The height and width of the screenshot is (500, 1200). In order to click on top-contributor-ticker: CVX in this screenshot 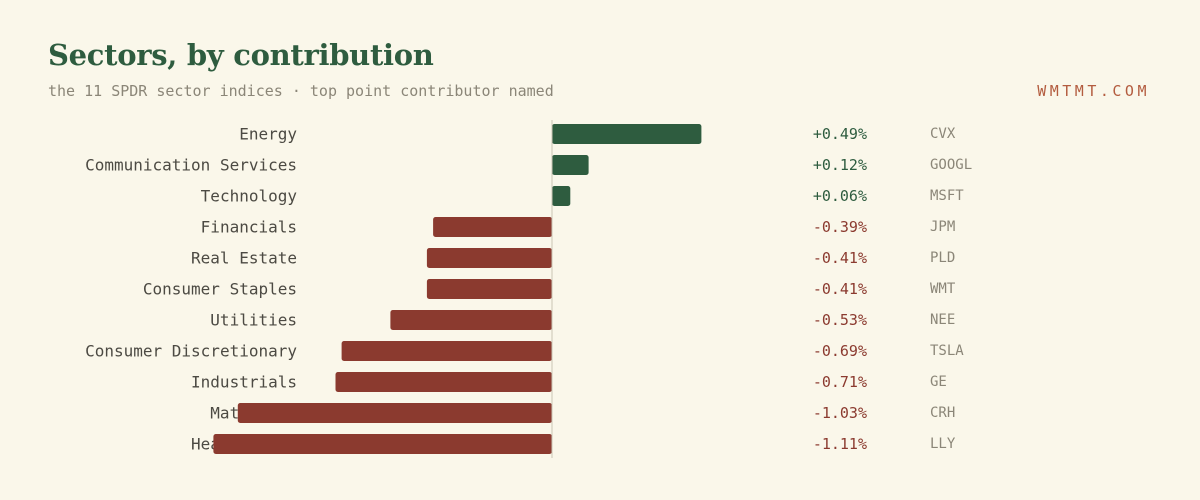, I will do `click(943, 134)`.